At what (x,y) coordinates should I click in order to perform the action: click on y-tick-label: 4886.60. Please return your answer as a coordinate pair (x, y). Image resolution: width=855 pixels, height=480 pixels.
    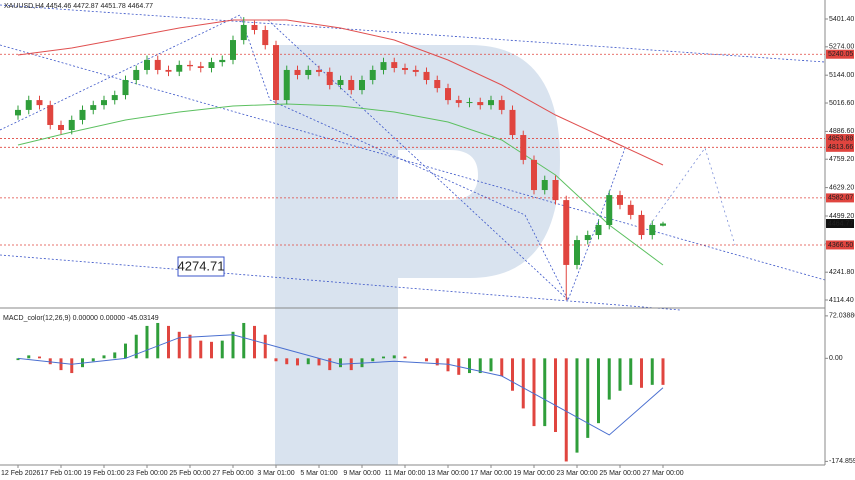
    Looking at the image, I should click on (841, 131).